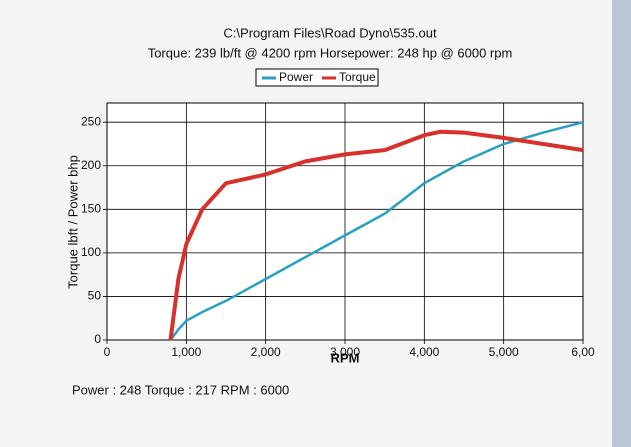 This screenshot has height=447, width=631. What do you see at coordinates (91, 208) in the screenshot?
I see `y-tick-label: 150` at bounding box center [91, 208].